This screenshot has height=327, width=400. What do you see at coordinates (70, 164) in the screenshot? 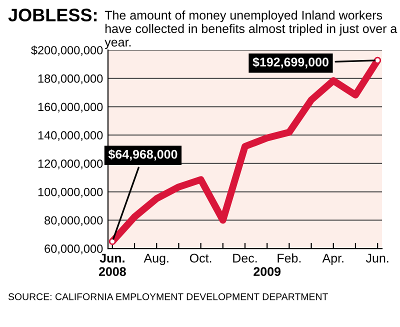
I see `y-tick-label: 120,000,000` at bounding box center [70, 164].